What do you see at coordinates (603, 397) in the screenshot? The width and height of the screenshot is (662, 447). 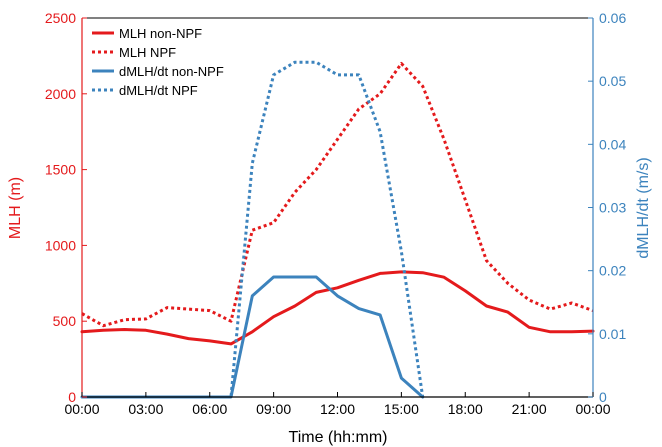 I see `y-right-tick-label: 0` at bounding box center [603, 397].